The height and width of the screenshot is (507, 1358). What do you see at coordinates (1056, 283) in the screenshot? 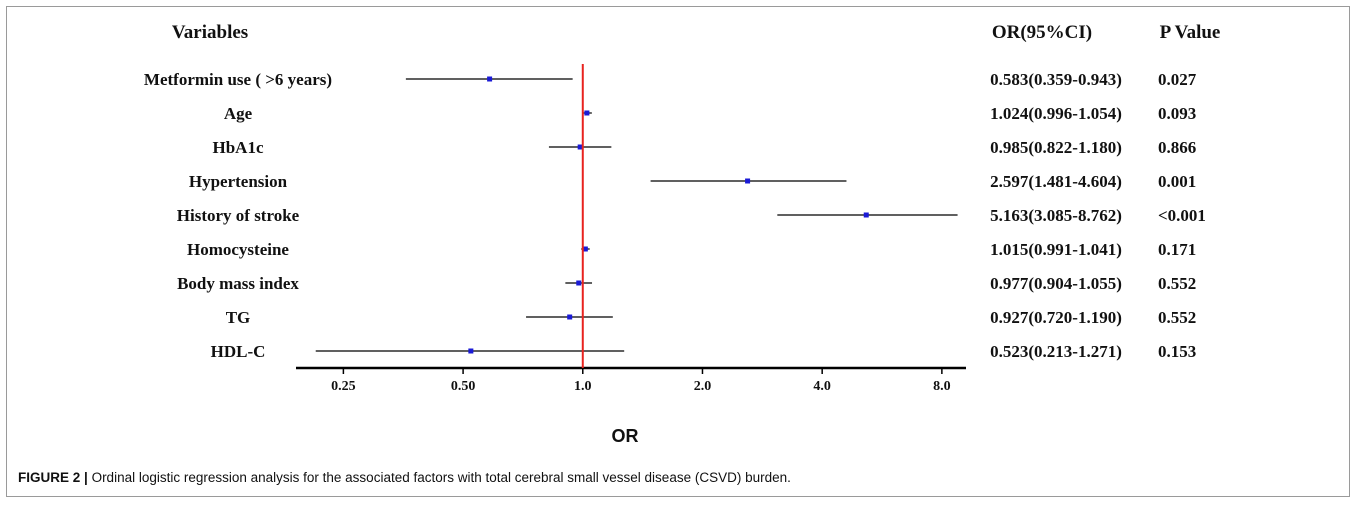
I see `row-or-ci-text: 0.977(0.904-1.055)` at bounding box center [1056, 283].